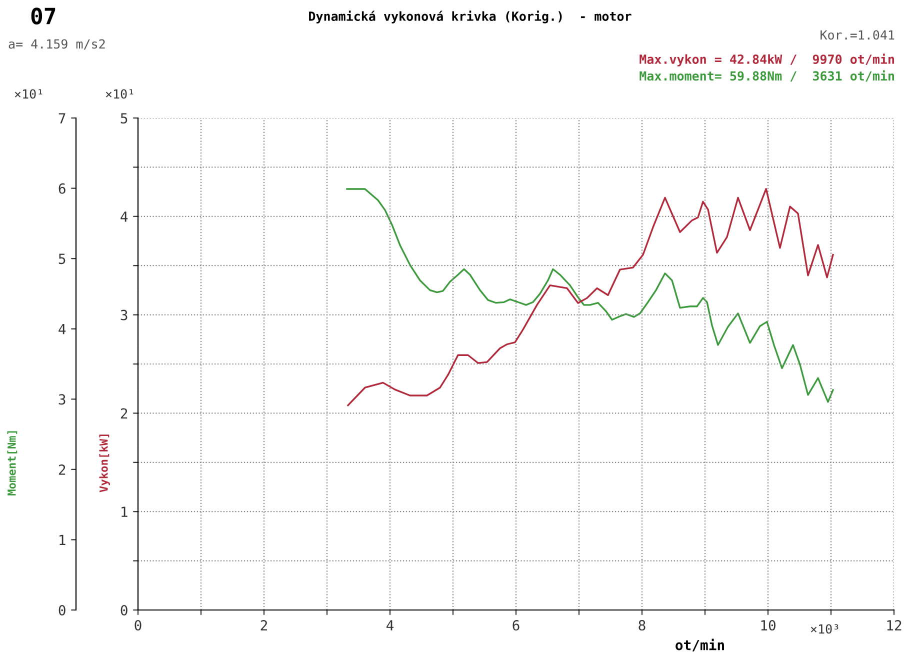  I want to click on chart-title: Dynamická vykonová krivka (Korig.) - motor, so click(470, 17).